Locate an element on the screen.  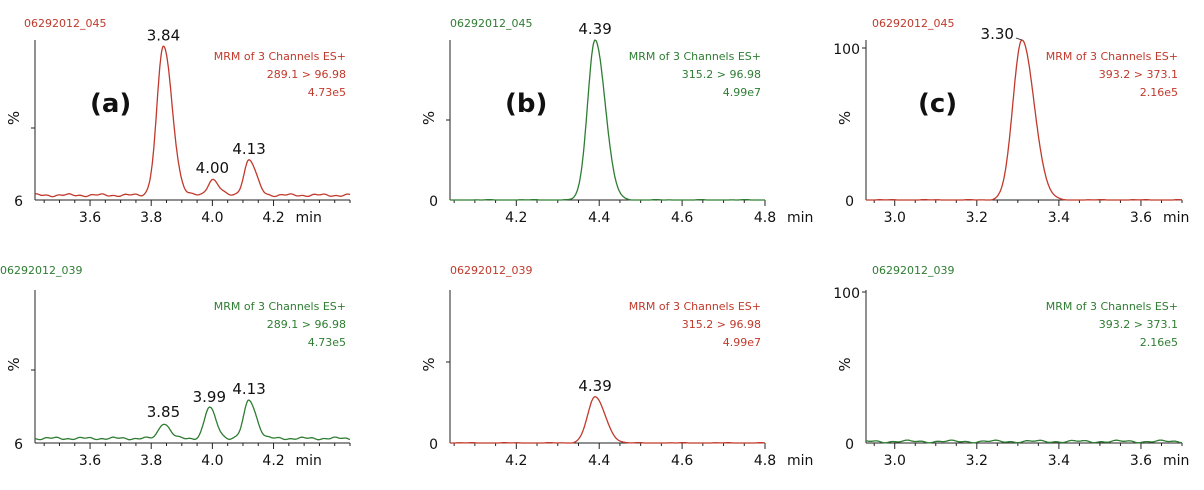
peak-label: 3.30 is located at coordinates (997, 34).